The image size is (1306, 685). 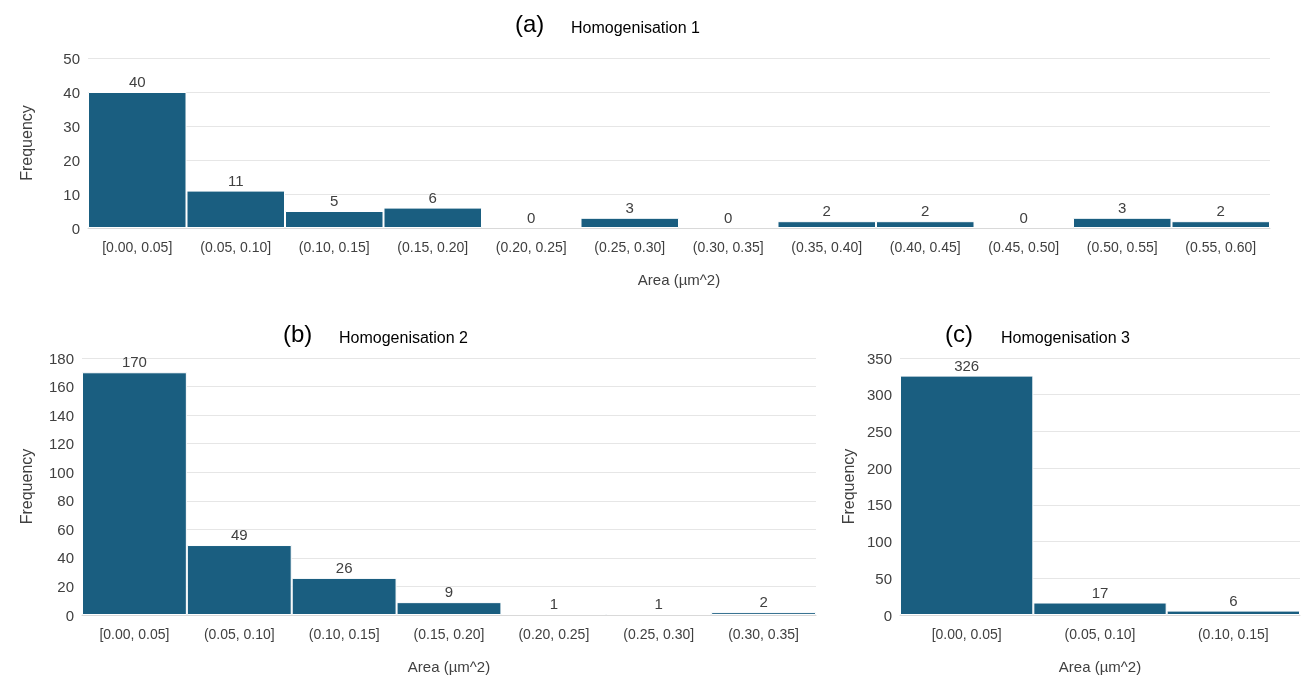 I want to click on data-label: 40, so click(x=137, y=81).